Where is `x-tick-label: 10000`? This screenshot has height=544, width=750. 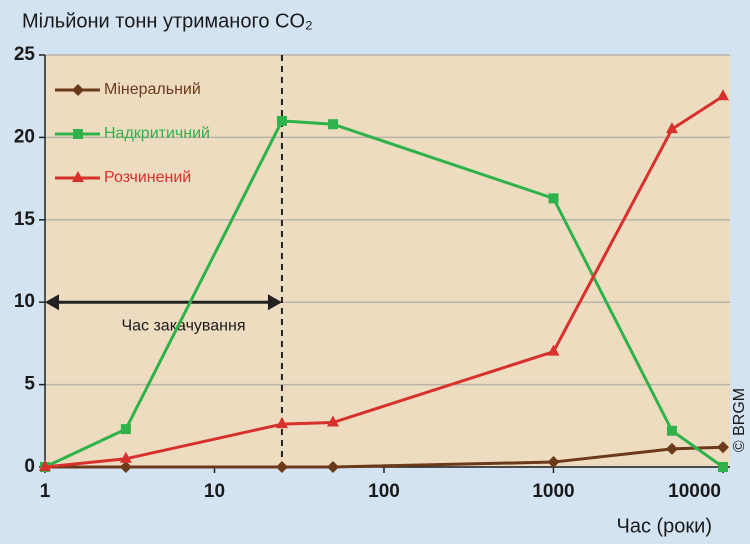
x-tick-label: 10000 is located at coordinates (694, 491).